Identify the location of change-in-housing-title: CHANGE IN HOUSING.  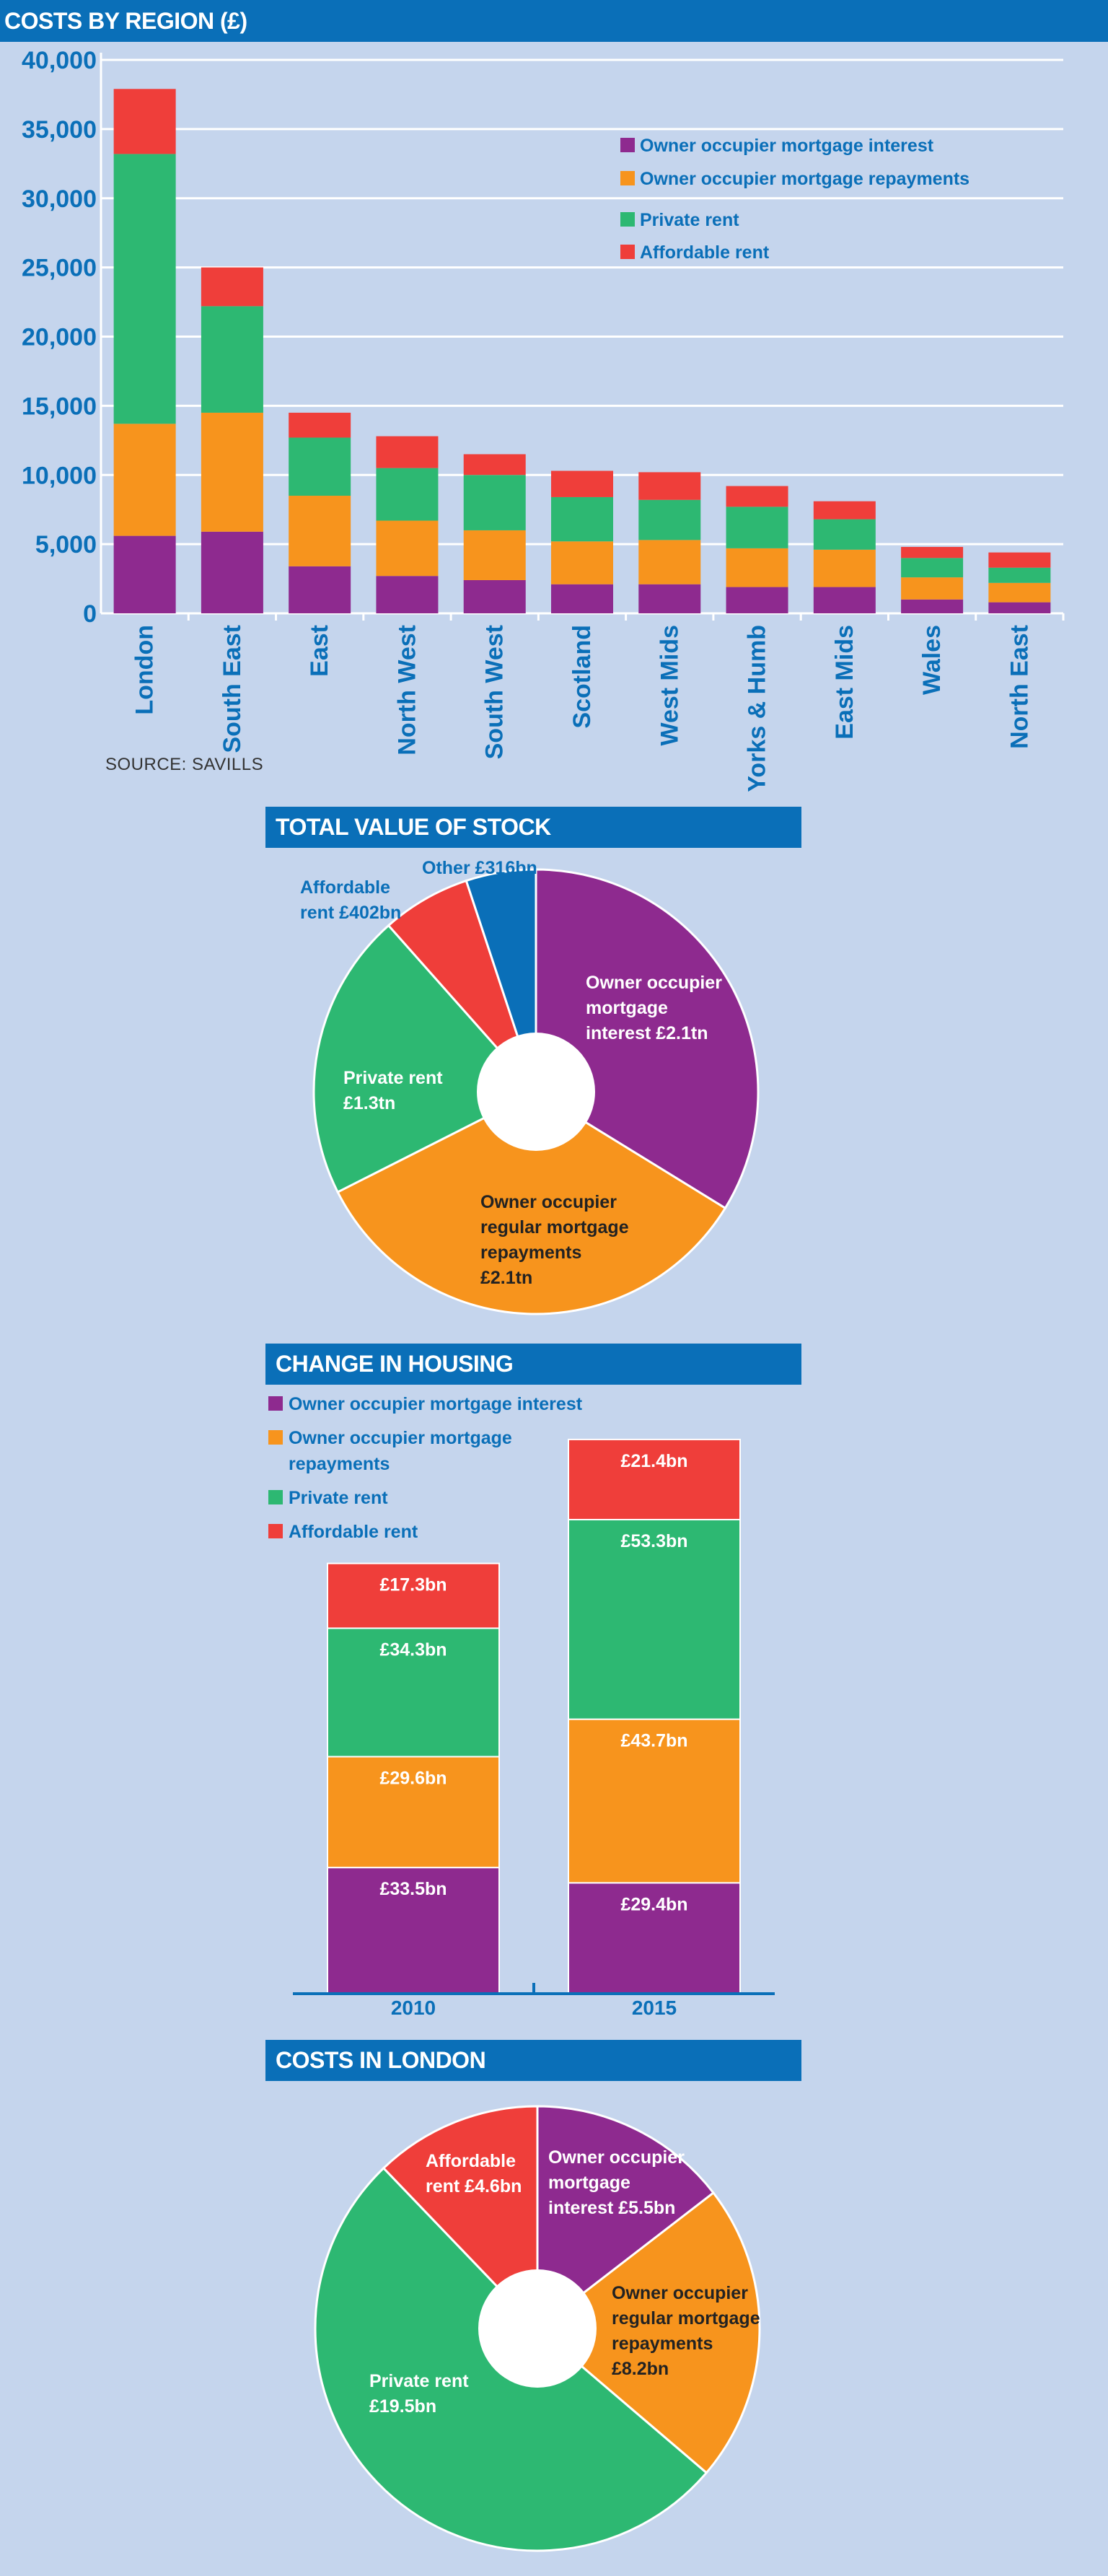
(533, 1364).